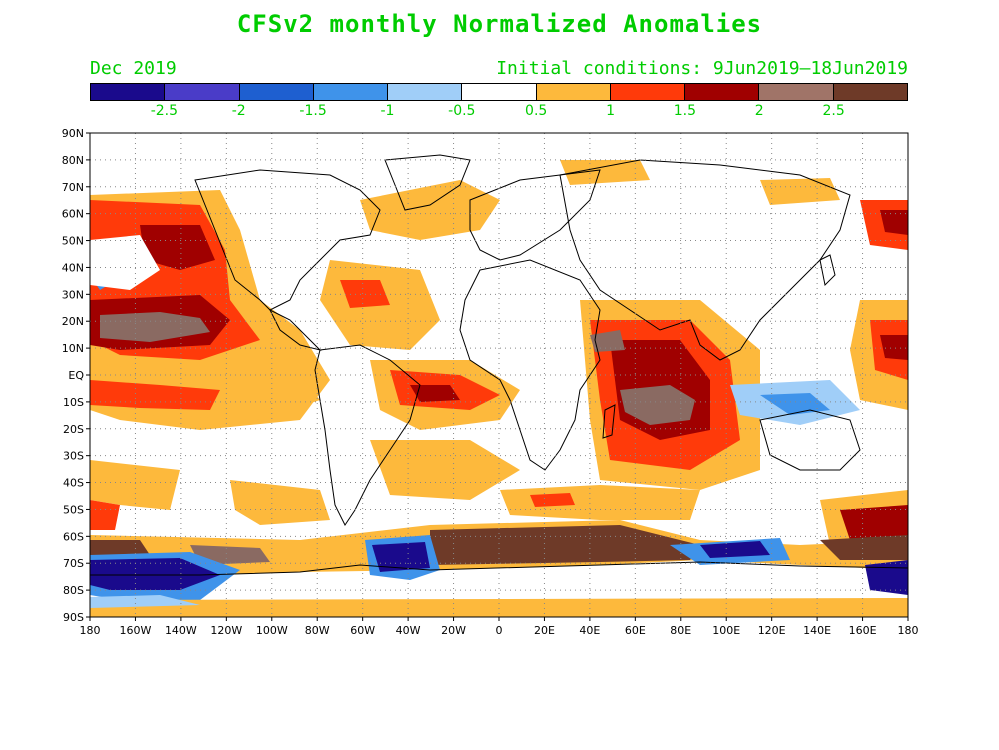 This screenshot has height=750, width=999. I want to click on latitude-label: 20S, so click(73, 429).